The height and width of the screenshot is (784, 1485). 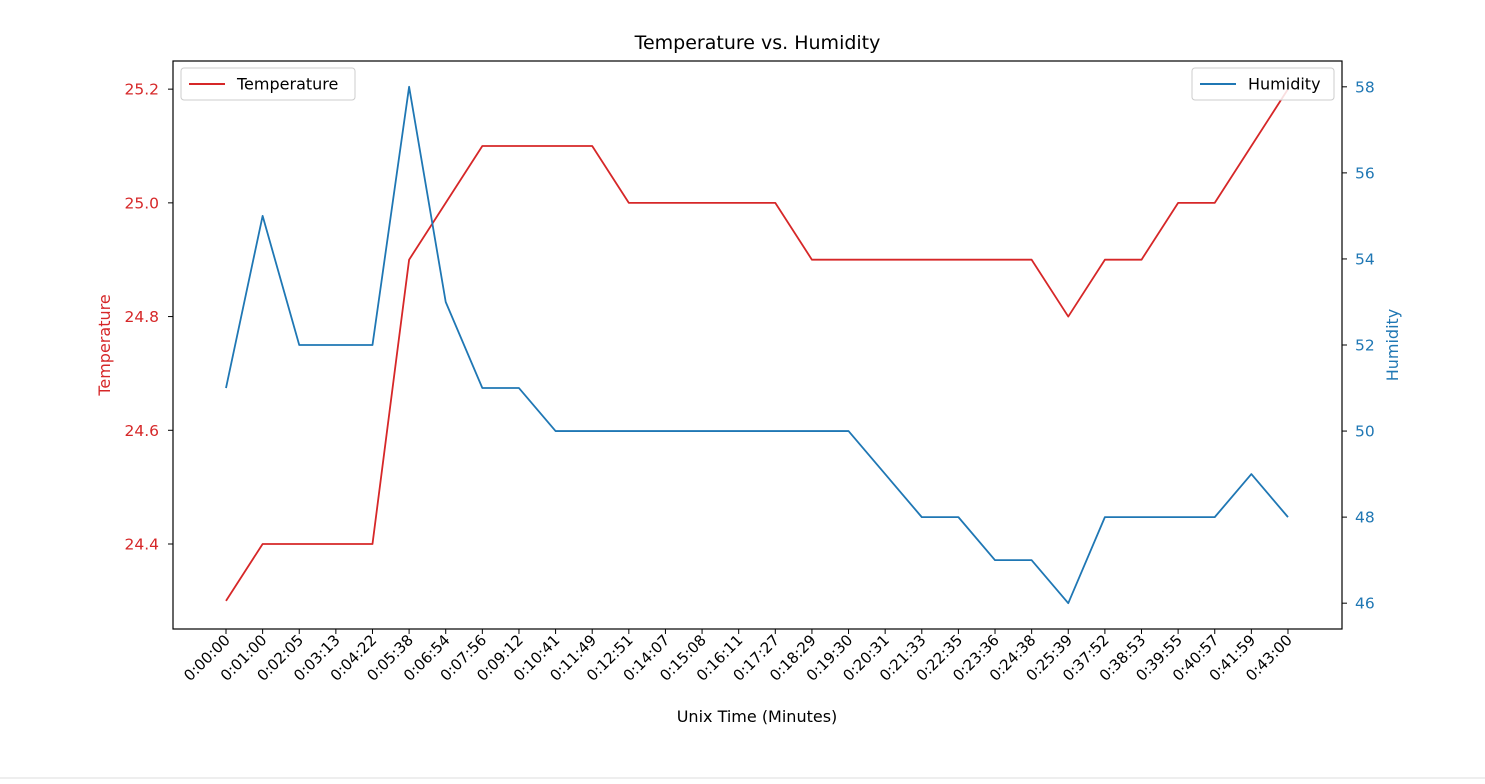 I want to click on left-y-tick-label: 24.4, so click(x=141, y=544).